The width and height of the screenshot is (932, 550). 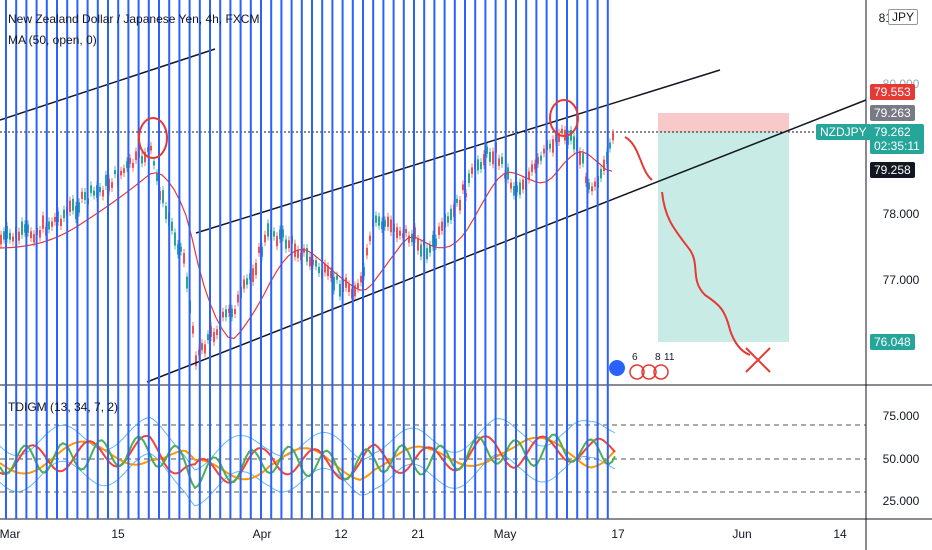 I want to click on osc-axis-label-75: 75.000, so click(x=901, y=416).